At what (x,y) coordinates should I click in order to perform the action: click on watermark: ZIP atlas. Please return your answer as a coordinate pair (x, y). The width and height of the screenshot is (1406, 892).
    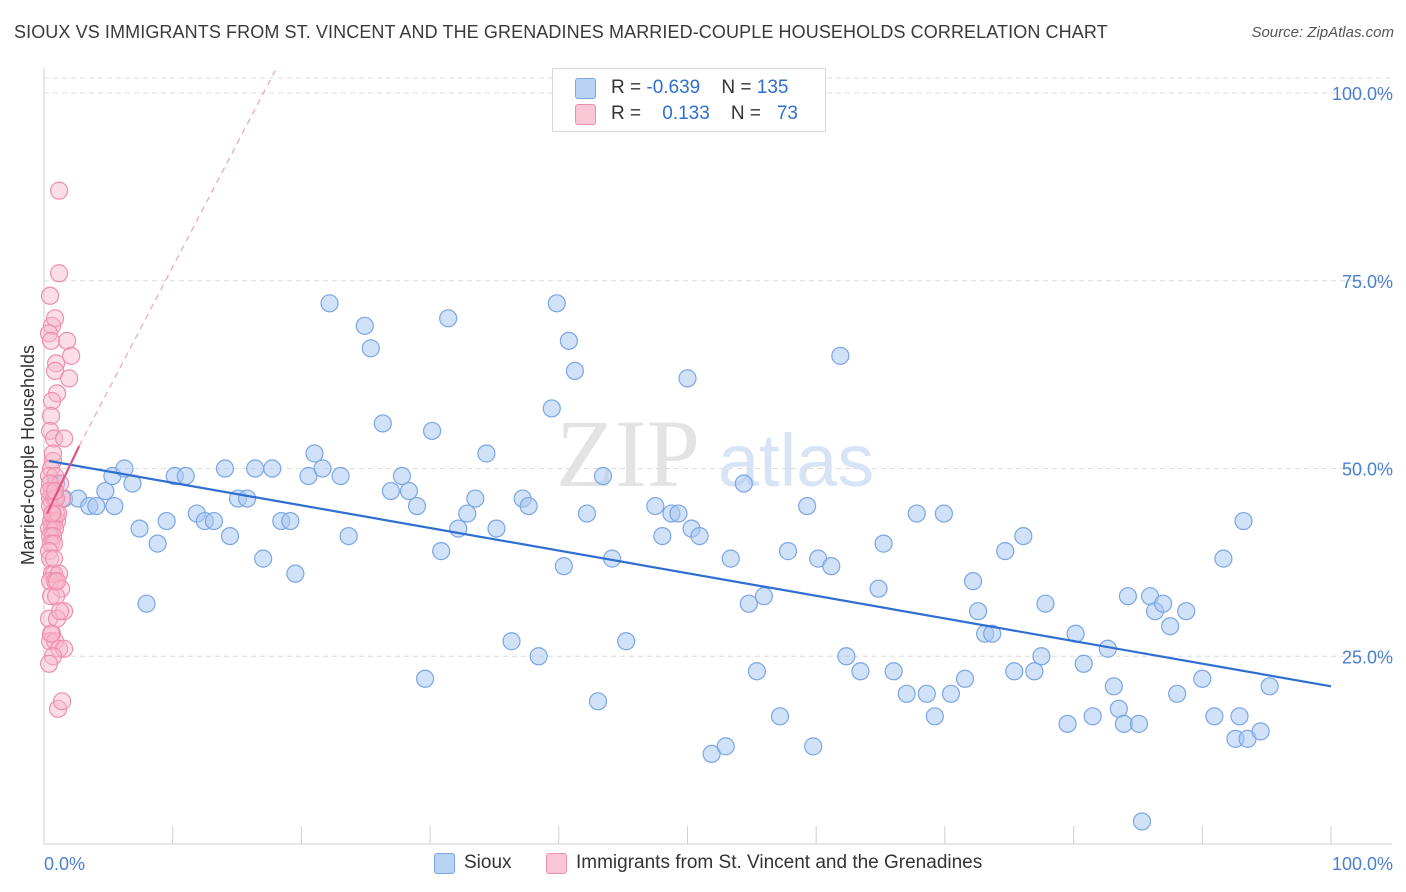
    Looking at the image, I should click on (715, 453).